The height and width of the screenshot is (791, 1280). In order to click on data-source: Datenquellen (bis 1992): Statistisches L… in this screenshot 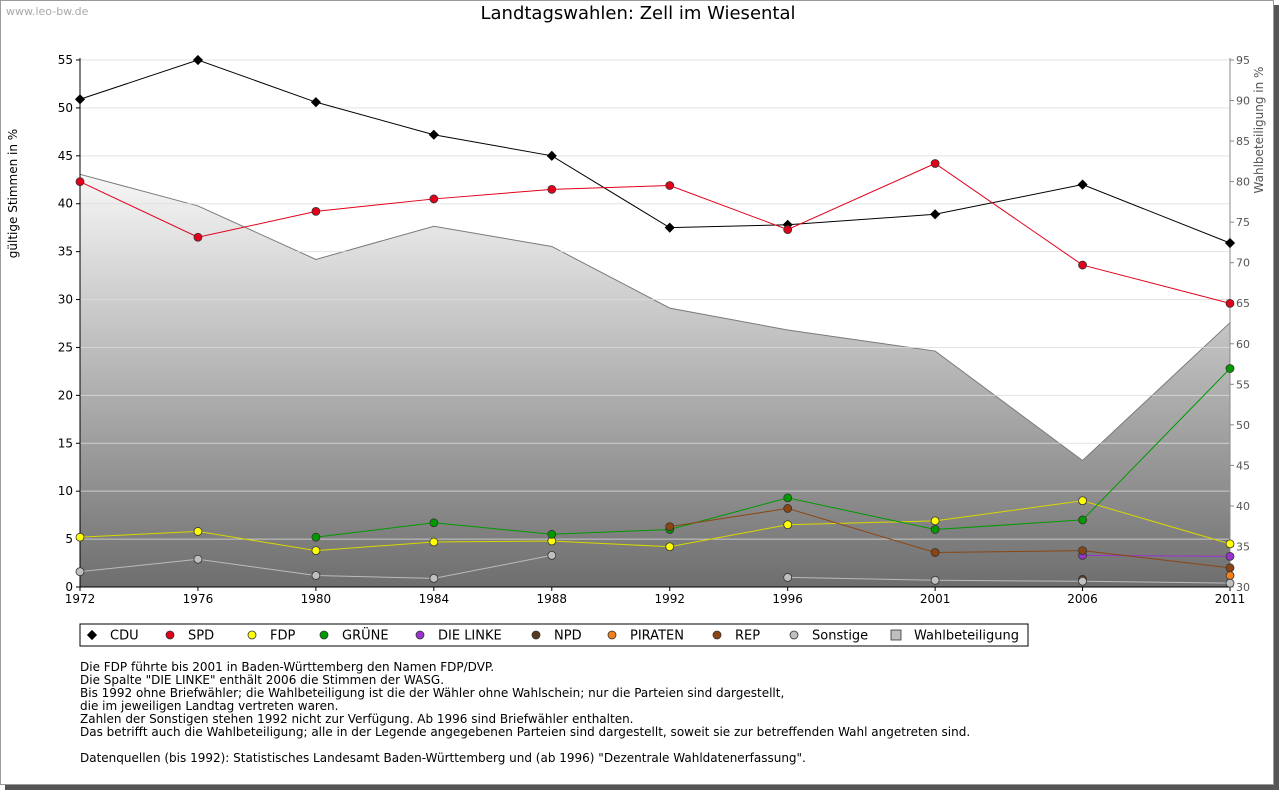, I will do `click(443, 758)`.